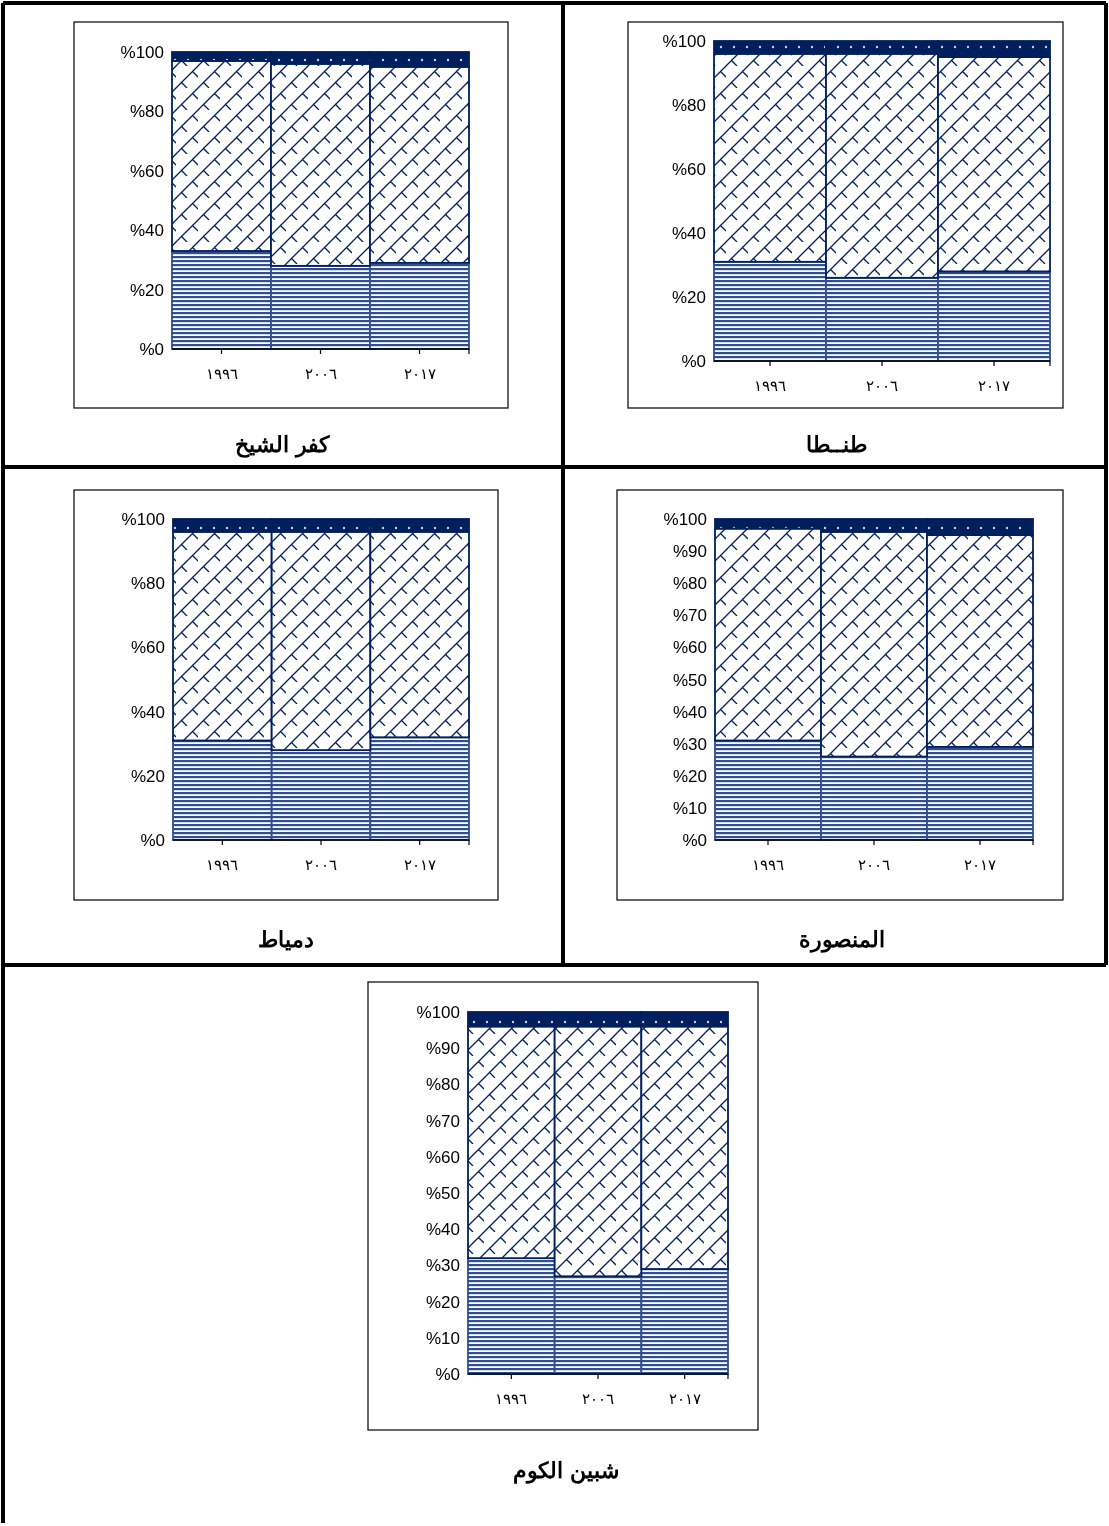 This screenshot has width=1109, height=1526. What do you see at coordinates (282, 445) in the screenshot?
I see `text: كفر الشيخ` at bounding box center [282, 445].